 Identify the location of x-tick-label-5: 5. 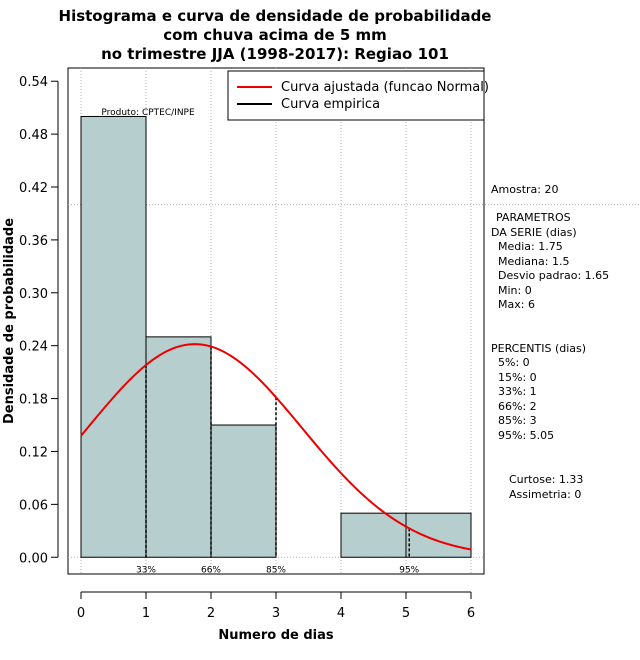
(406, 613).